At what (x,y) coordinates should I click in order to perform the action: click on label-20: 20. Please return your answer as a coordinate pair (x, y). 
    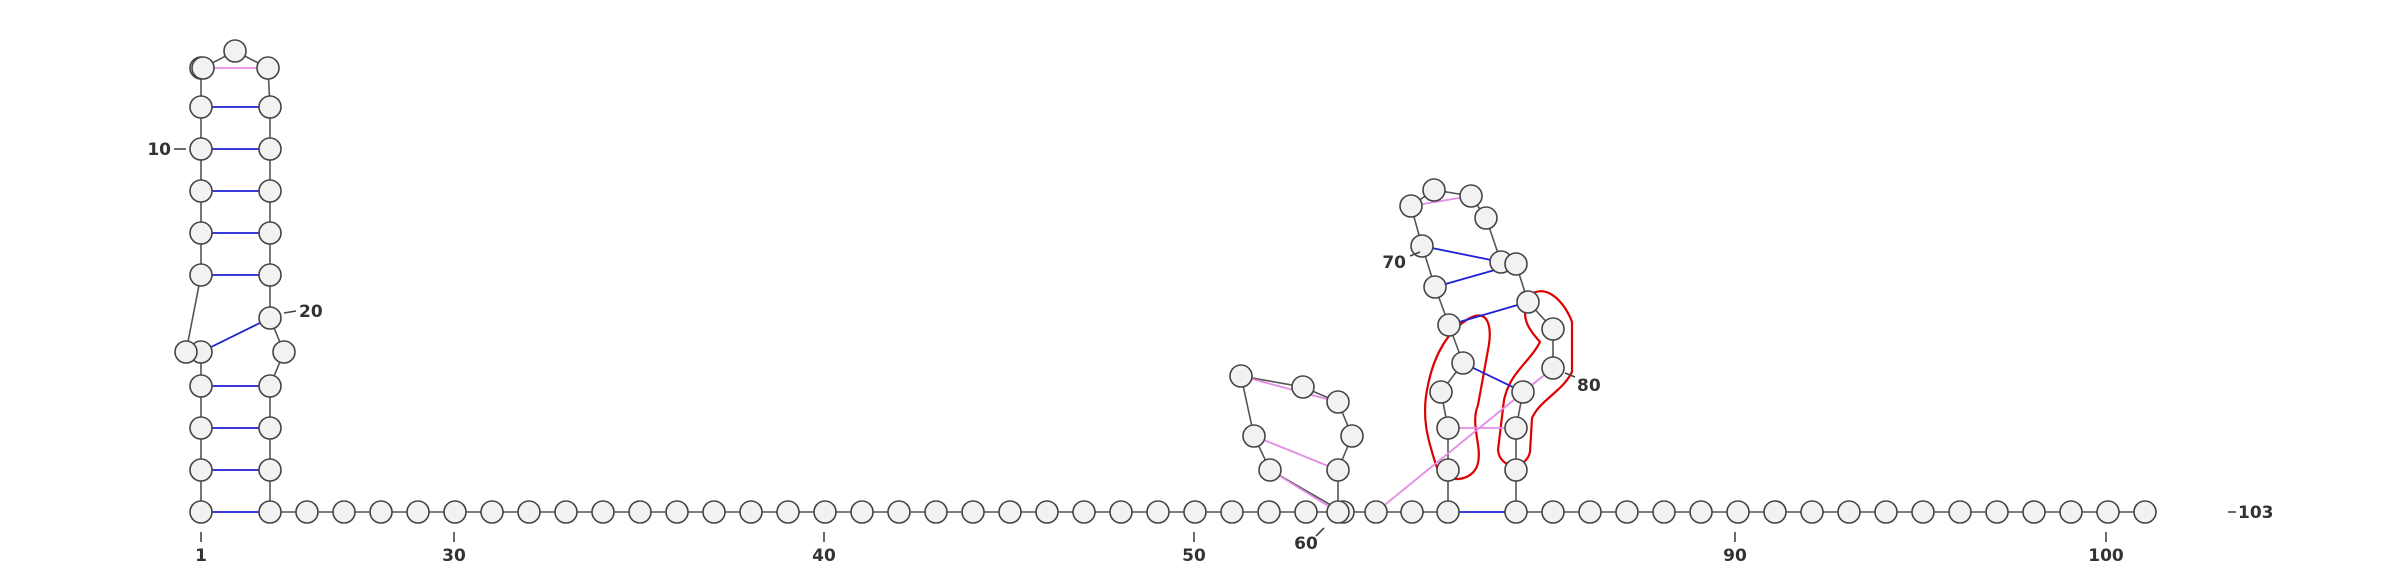
    Looking at the image, I should click on (311, 312).